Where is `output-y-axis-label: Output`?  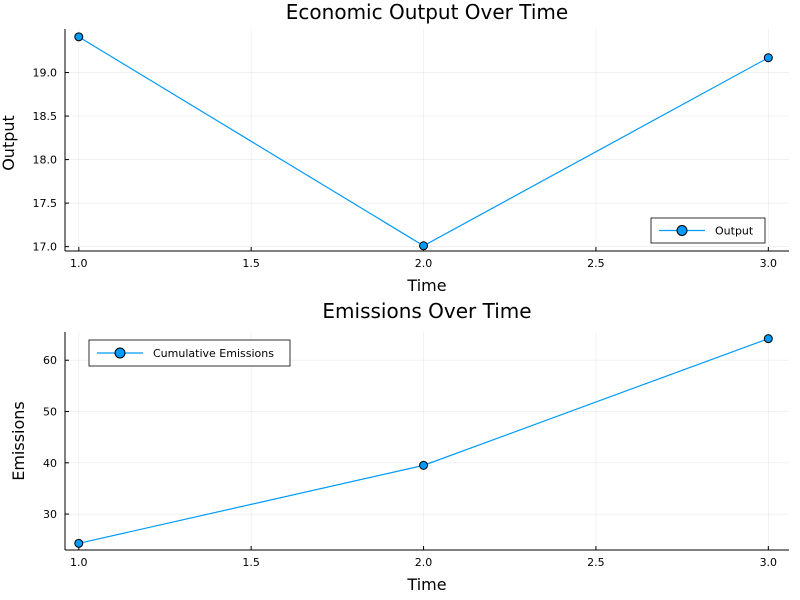
output-y-axis-label: Output is located at coordinates (9, 143).